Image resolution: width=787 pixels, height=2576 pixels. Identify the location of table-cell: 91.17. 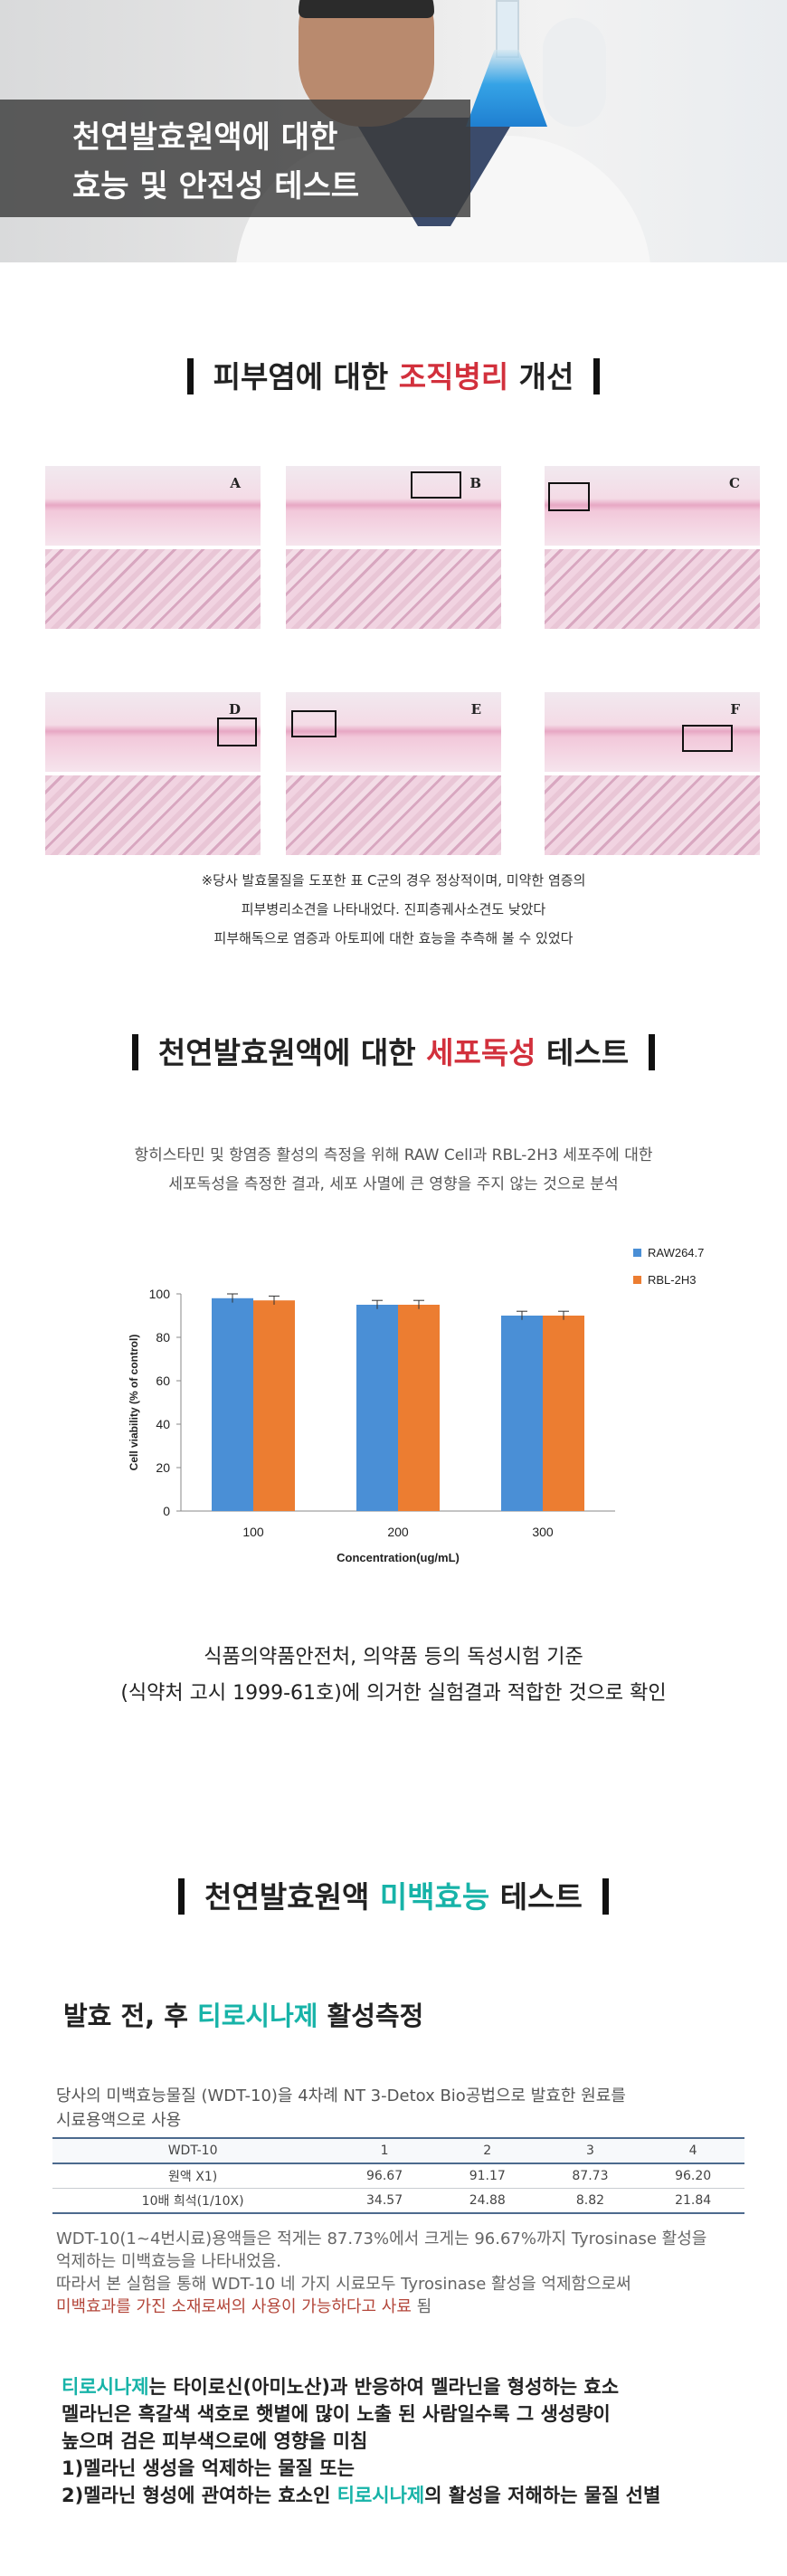
(487, 2176).